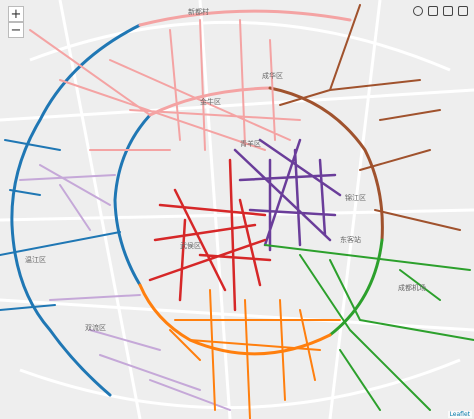  I want to click on red-roads, so click(210, 235).